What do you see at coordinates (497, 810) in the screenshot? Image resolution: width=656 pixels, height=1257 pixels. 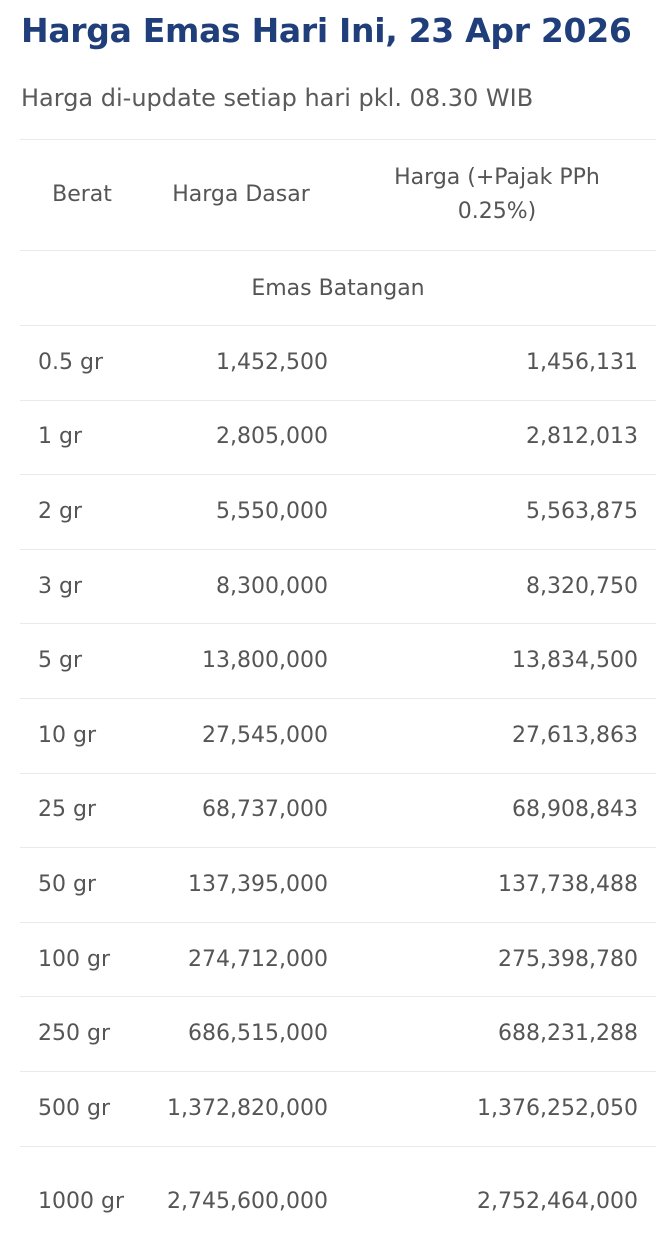 I see `cell-price-with-tax: 68,908,843` at bounding box center [497, 810].